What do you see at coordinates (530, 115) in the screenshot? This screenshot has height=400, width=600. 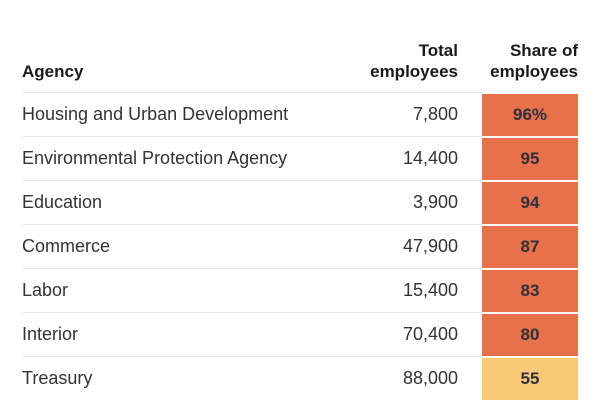 I see `share-heat-cell: 96%` at bounding box center [530, 115].